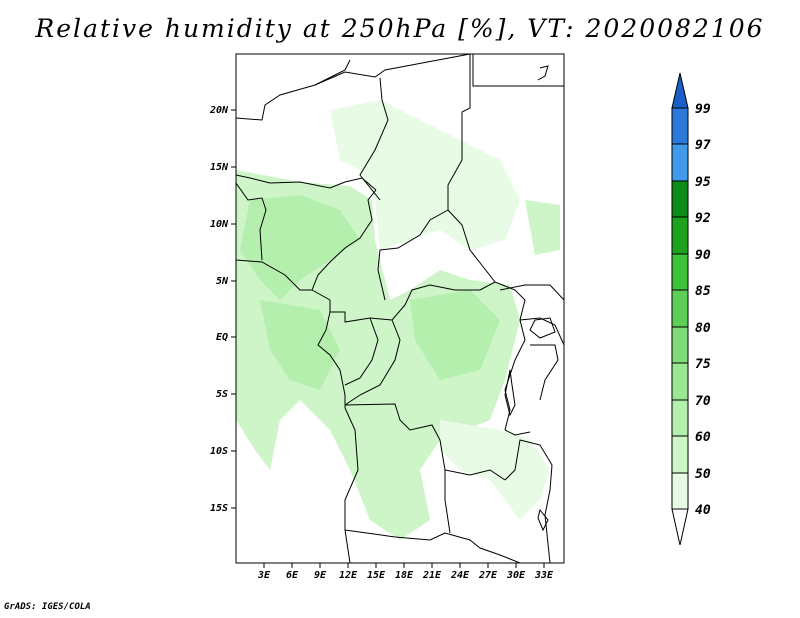 The image size is (800, 618). Describe the element at coordinates (703, 401) in the screenshot. I see `colorbar-label-70: 70` at that location.